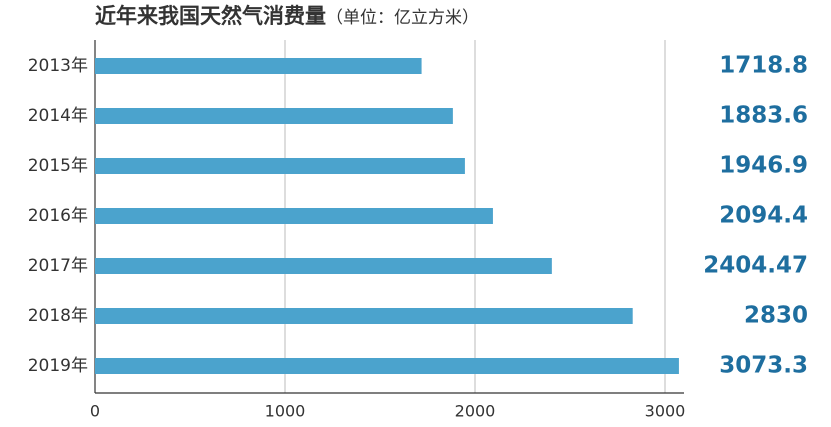 The image size is (831, 427). I want to click on x-tick-label: 3000, so click(665, 411).